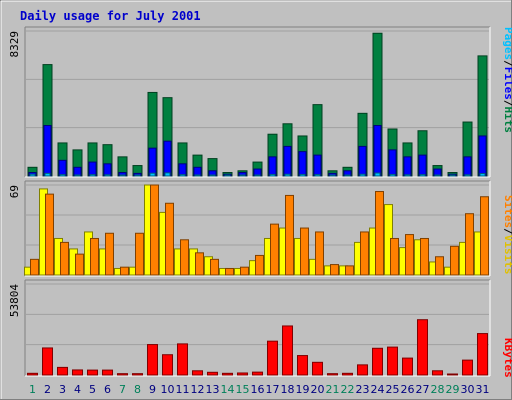 The width and height of the screenshot is (512, 400). I want to click on day-label-3: 3, so click(62, 389).